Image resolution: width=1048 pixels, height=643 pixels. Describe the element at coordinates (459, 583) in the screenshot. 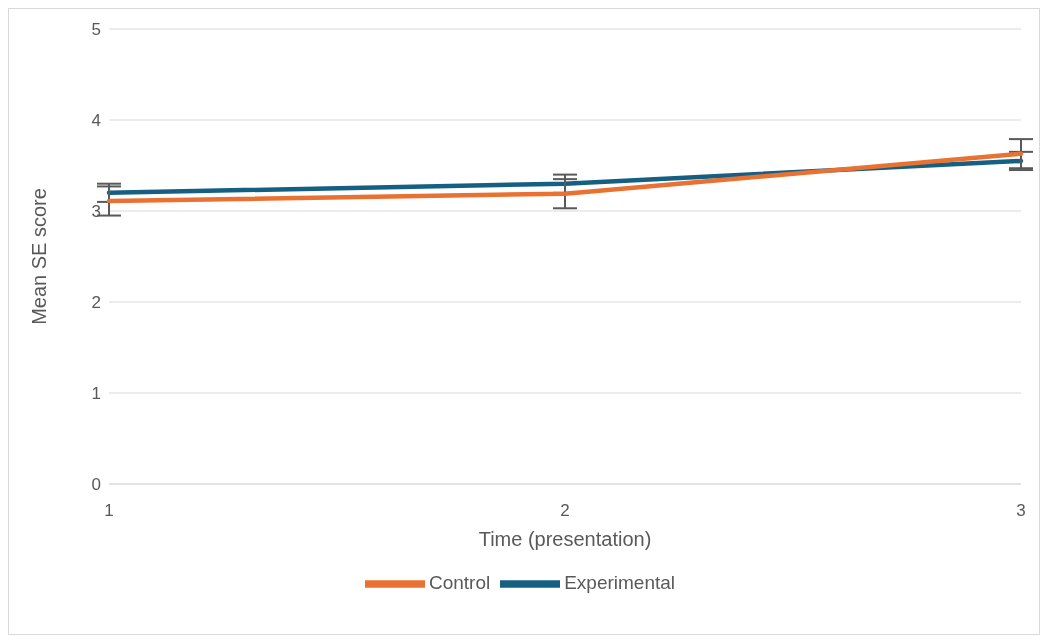

I see `legend-label: Control` at that location.